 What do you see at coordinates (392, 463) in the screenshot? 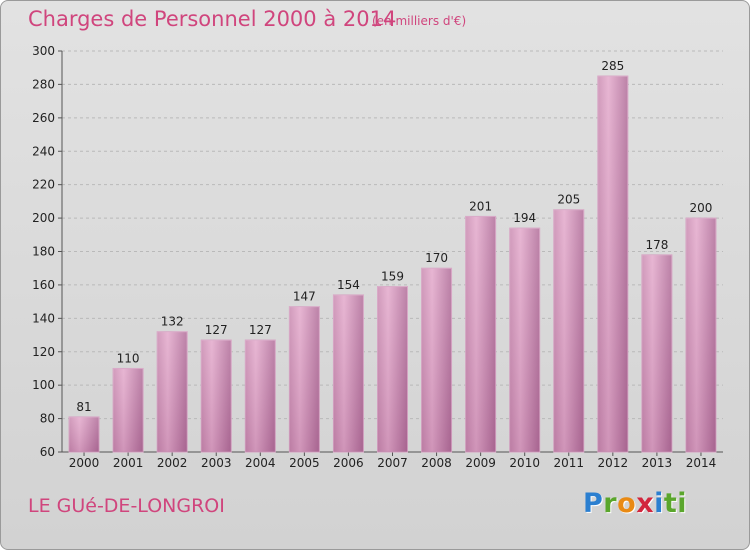
I see `x-tick-label: 2007` at bounding box center [392, 463].